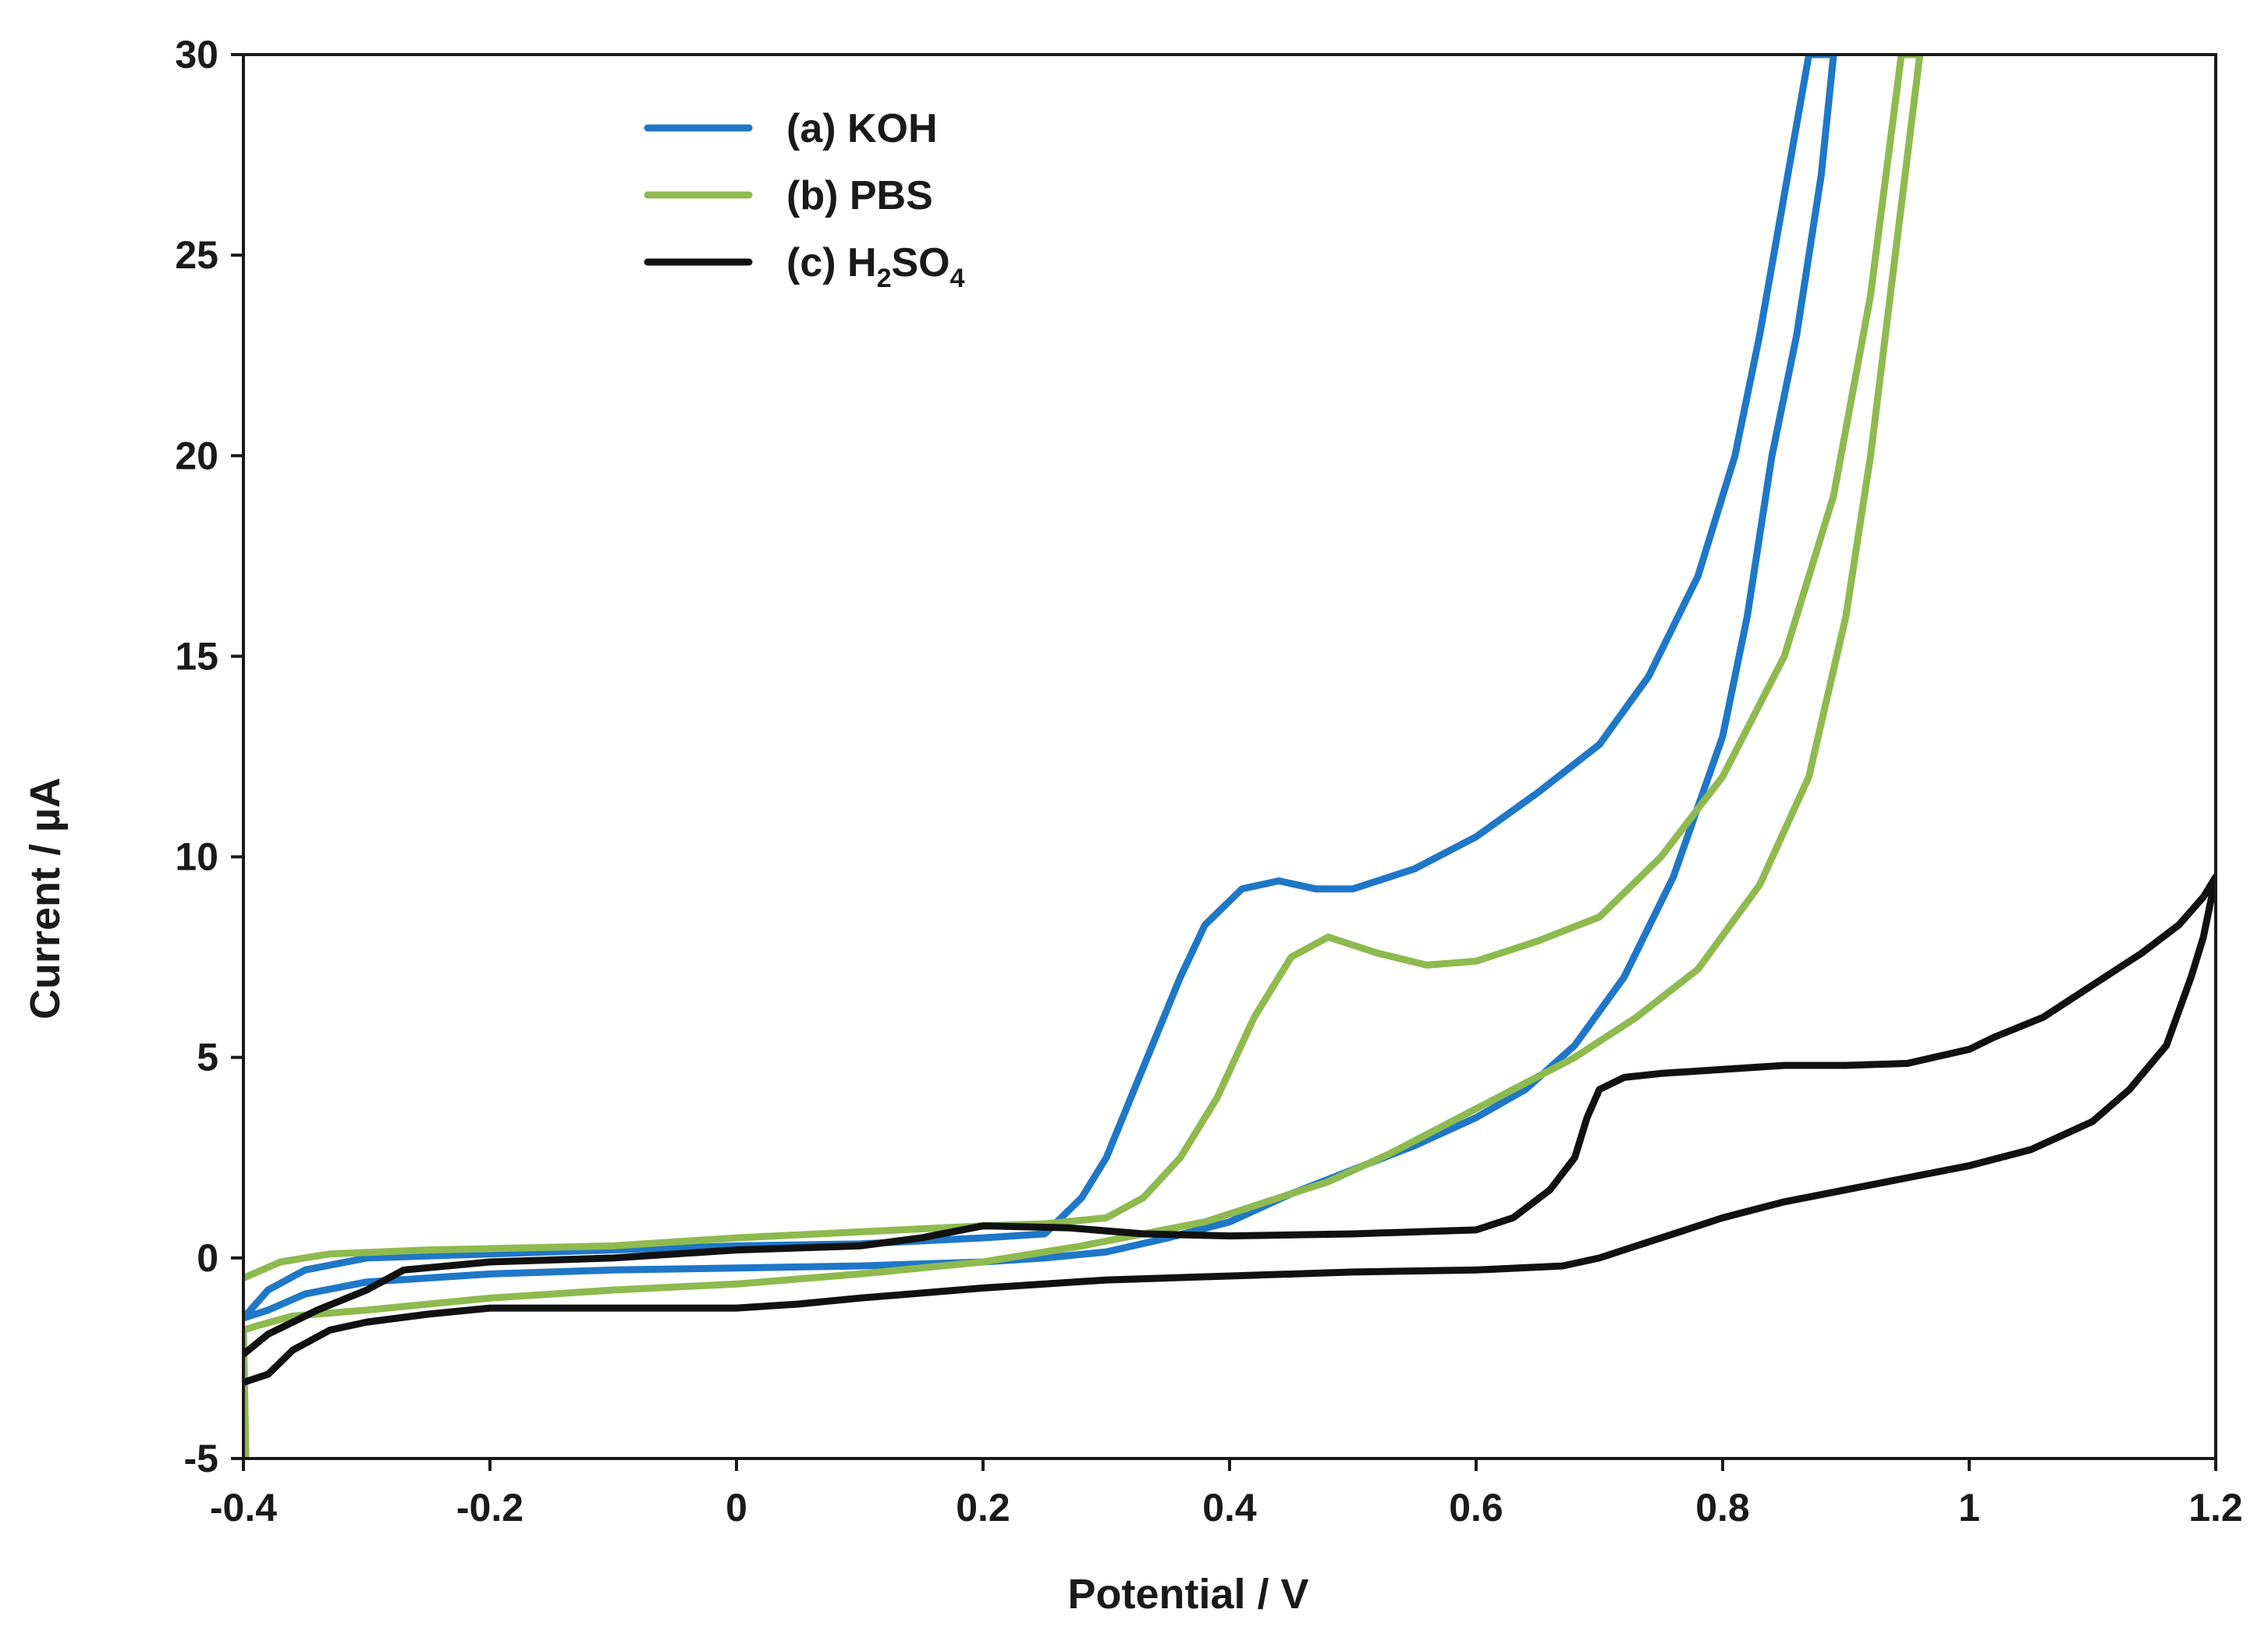 The height and width of the screenshot is (1634, 2268). Describe the element at coordinates (983, 1508) in the screenshot. I see `x-tick-label: 0.2` at that location.